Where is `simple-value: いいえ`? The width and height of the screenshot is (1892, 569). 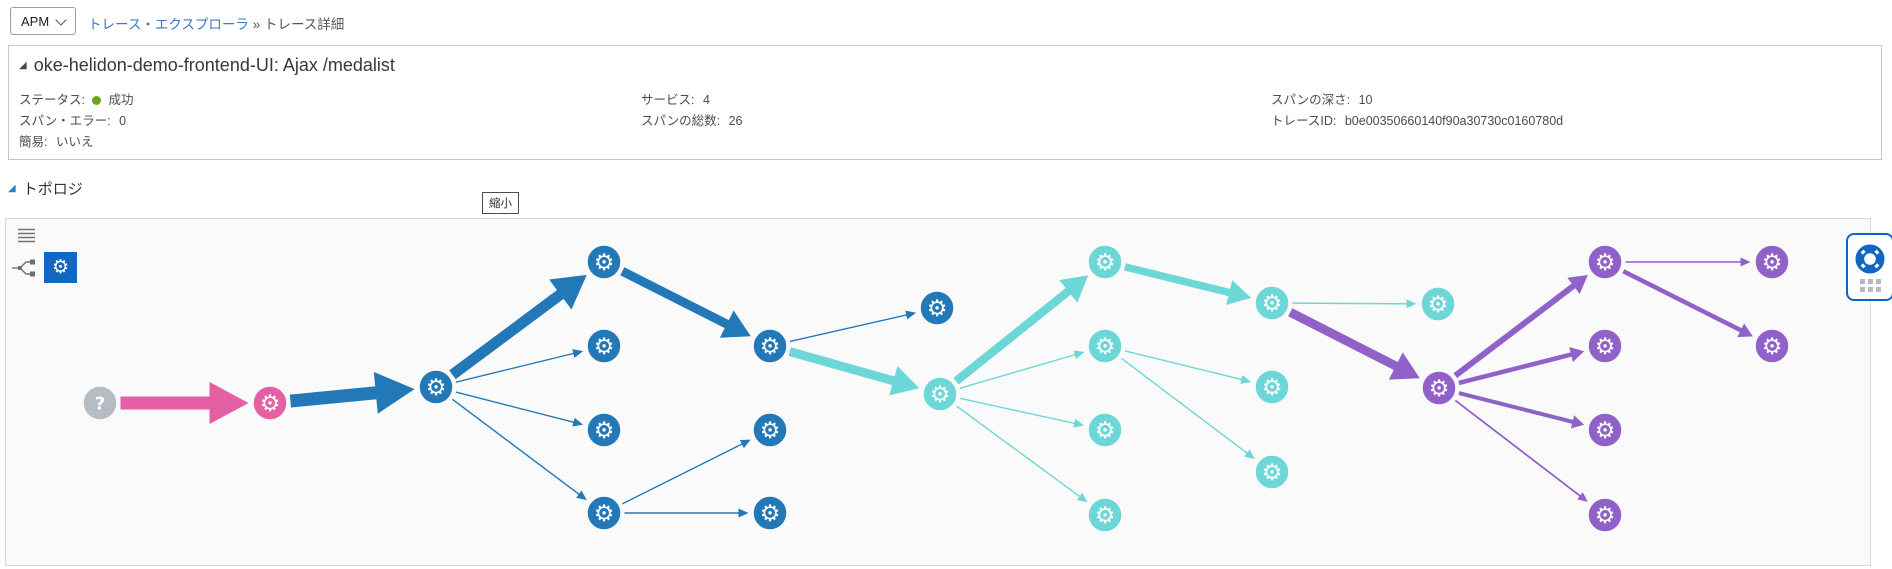
simple-value: いいえ is located at coordinates (74, 142).